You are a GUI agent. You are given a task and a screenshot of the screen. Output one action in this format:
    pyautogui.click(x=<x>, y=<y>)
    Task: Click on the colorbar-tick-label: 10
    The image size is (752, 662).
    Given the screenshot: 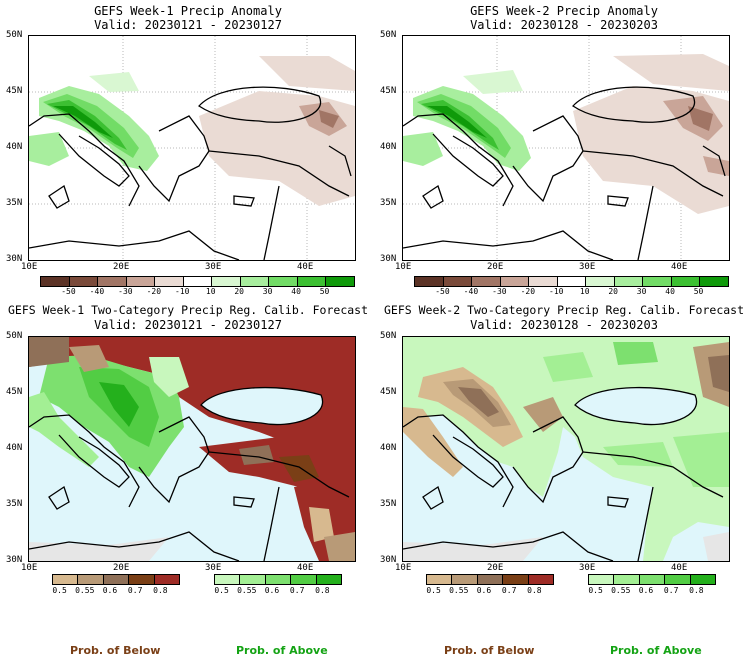 What is the action you would take?
    pyautogui.click(x=210, y=291)
    